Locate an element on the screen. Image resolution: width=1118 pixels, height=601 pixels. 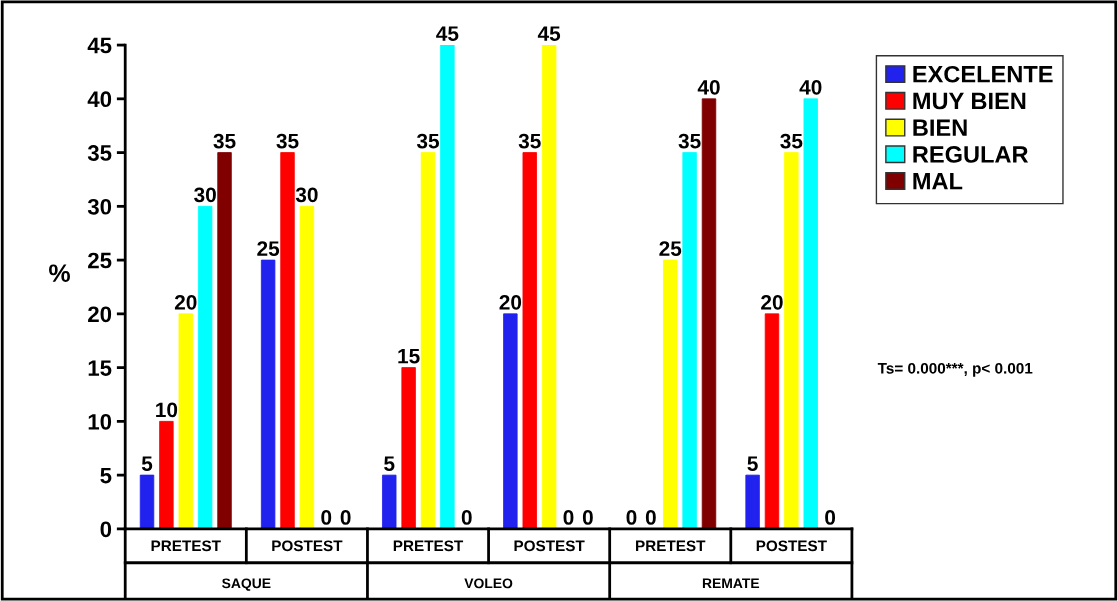
y-tick-label: 40 is located at coordinates (99, 99).